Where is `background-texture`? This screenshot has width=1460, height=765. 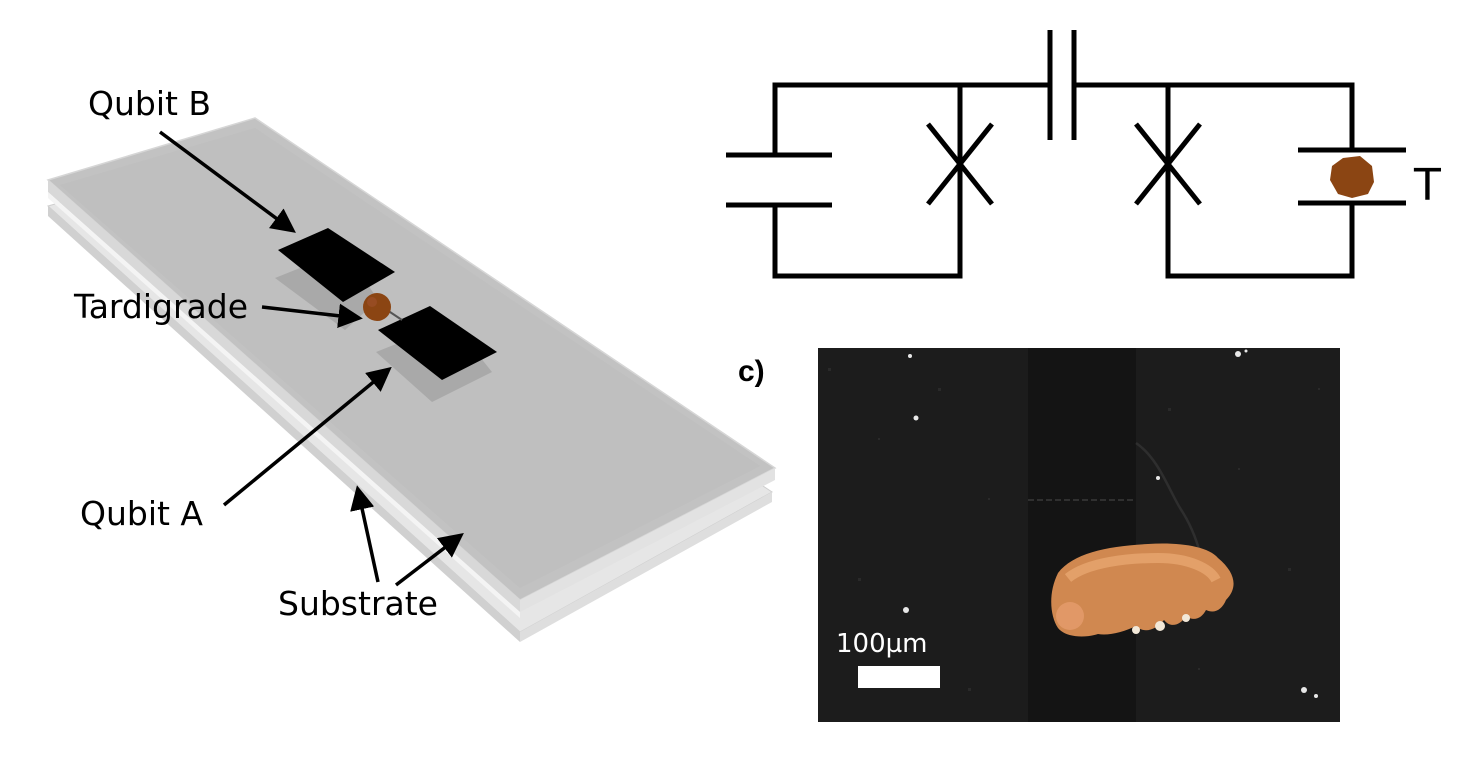 background-texture is located at coordinates (1074, 529).